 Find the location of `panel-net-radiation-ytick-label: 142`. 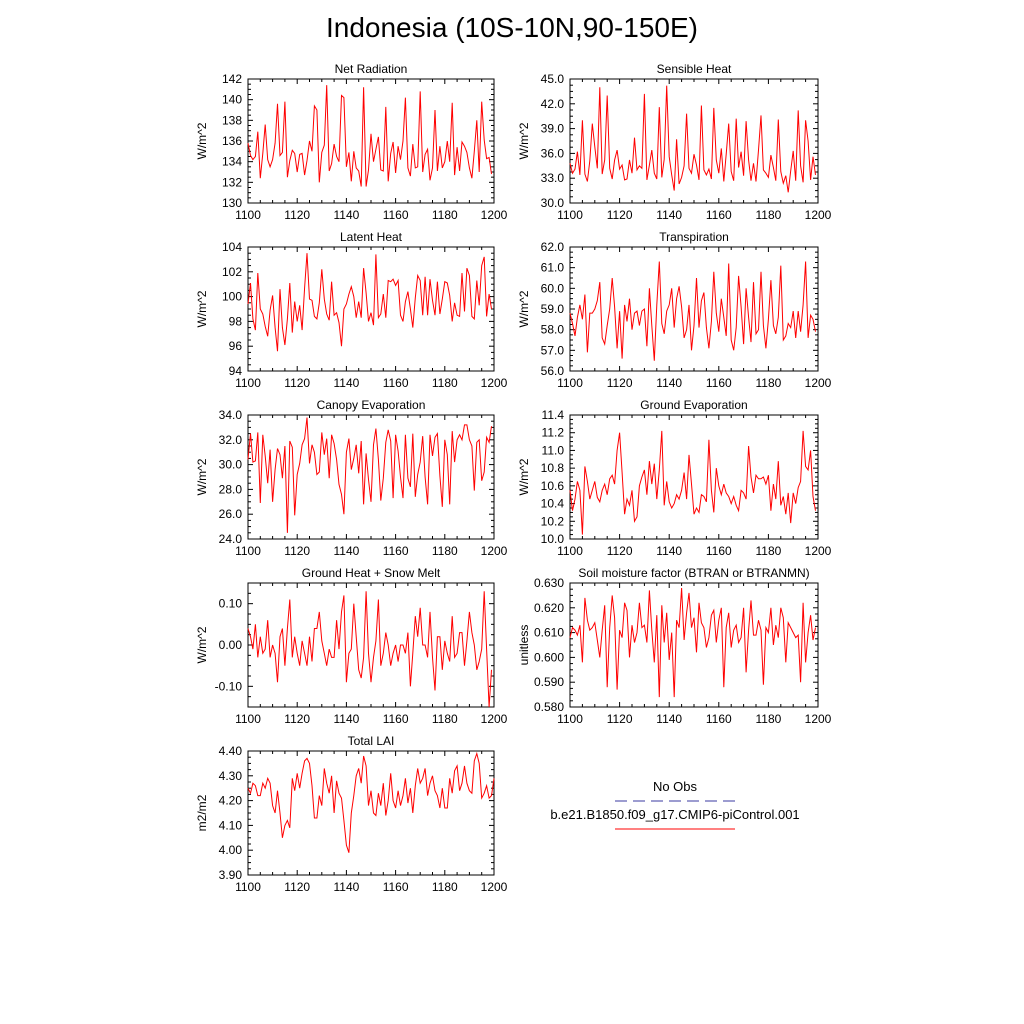

panel-net-radiation-ytick-label: 142 is located at coordinates (232, 79).